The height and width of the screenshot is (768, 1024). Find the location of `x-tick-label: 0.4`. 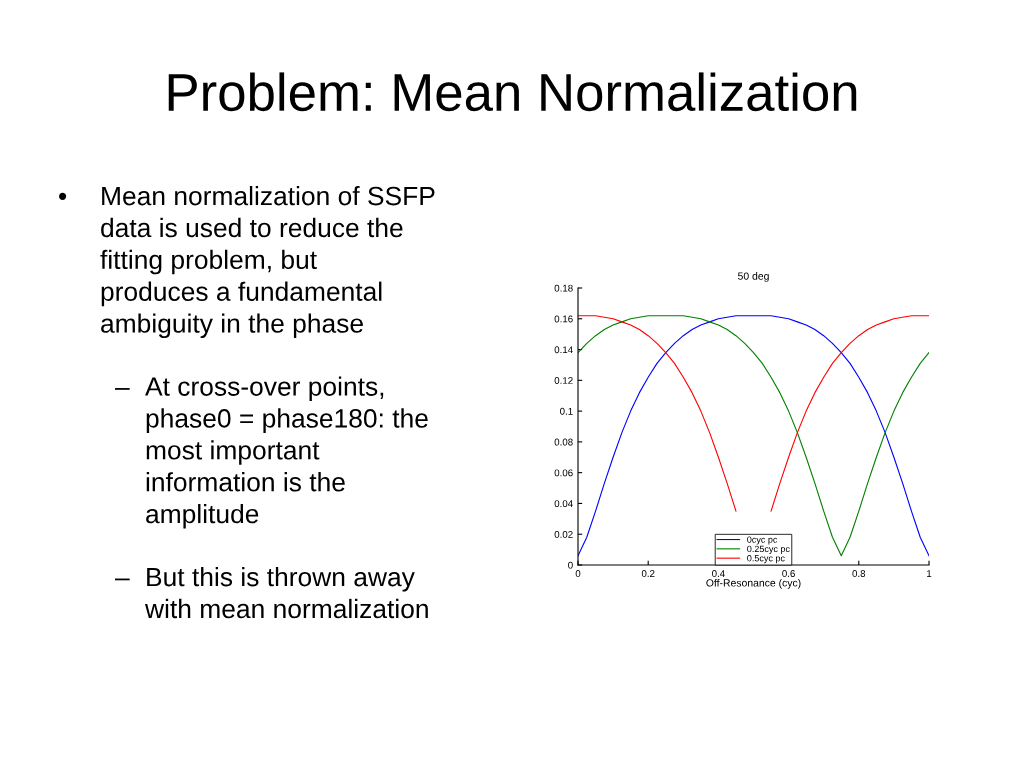

x-tick-label: 0.4 is located at coordinates (718, 573).